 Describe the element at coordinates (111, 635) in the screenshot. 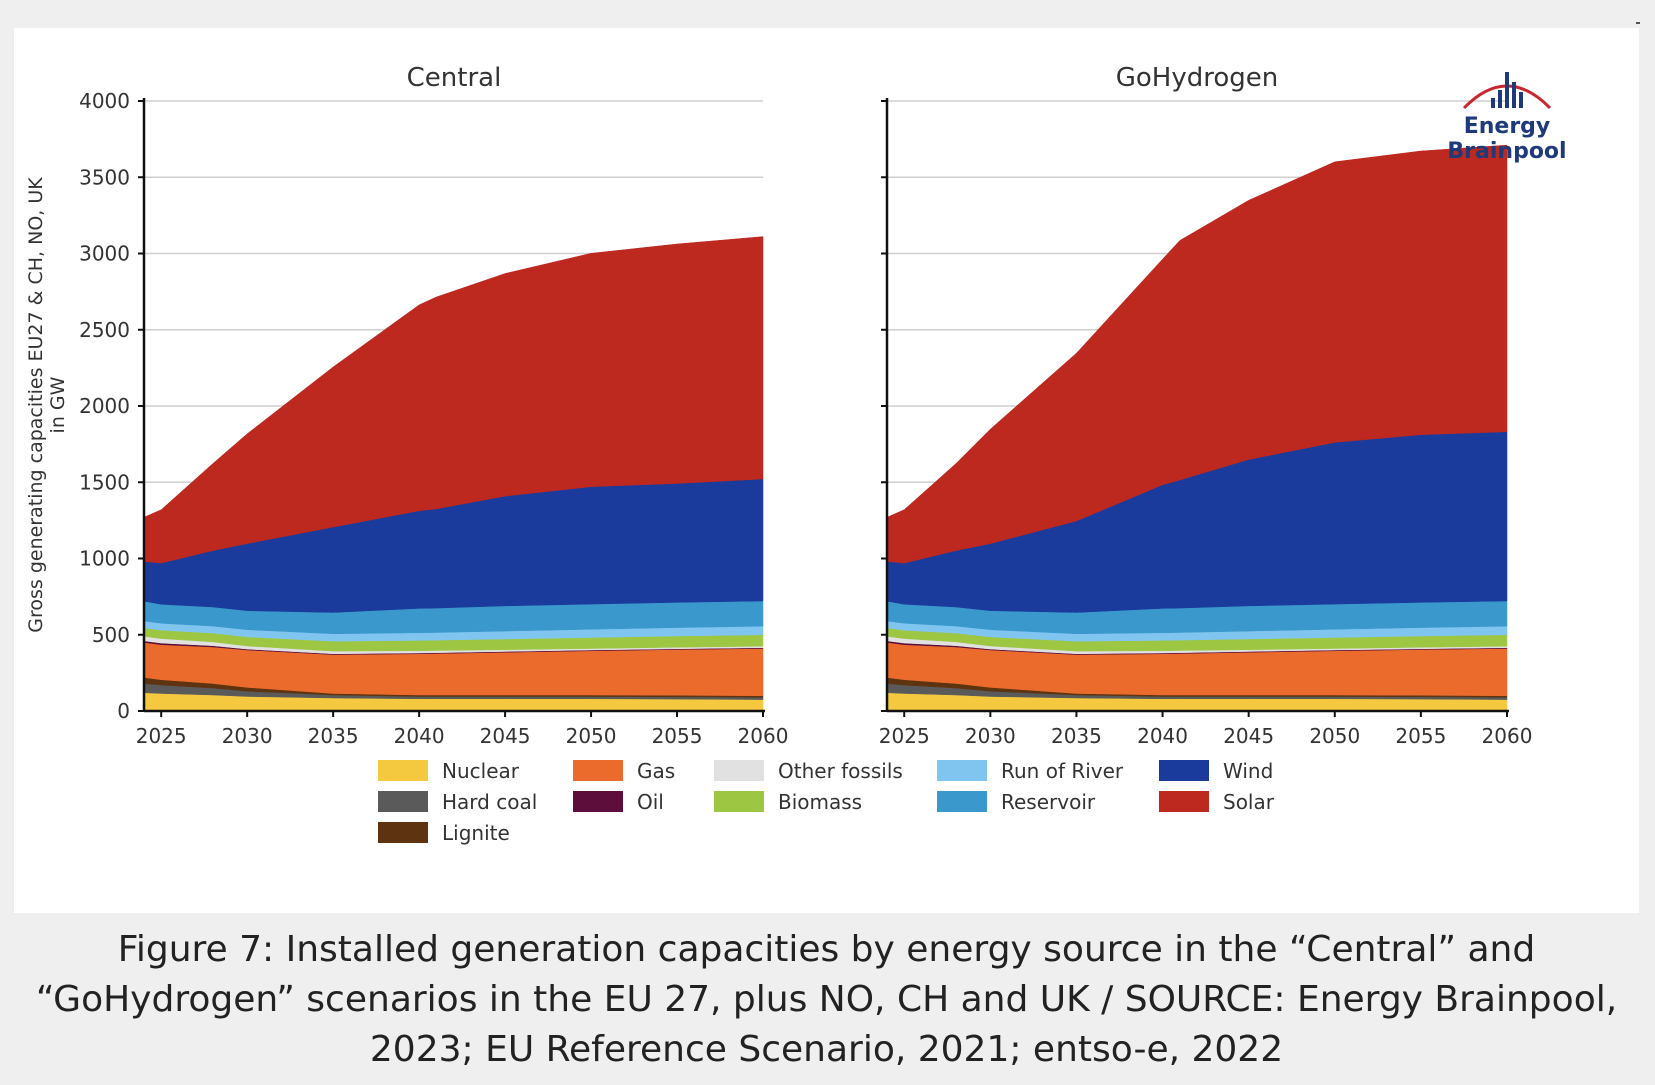

I see `y-tick-label: 500` at that location.